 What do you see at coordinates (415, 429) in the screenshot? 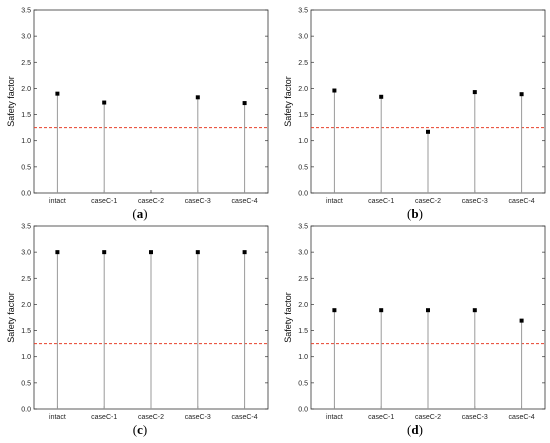
I see `panel-label: (d)` at bounding box center [415, 429].